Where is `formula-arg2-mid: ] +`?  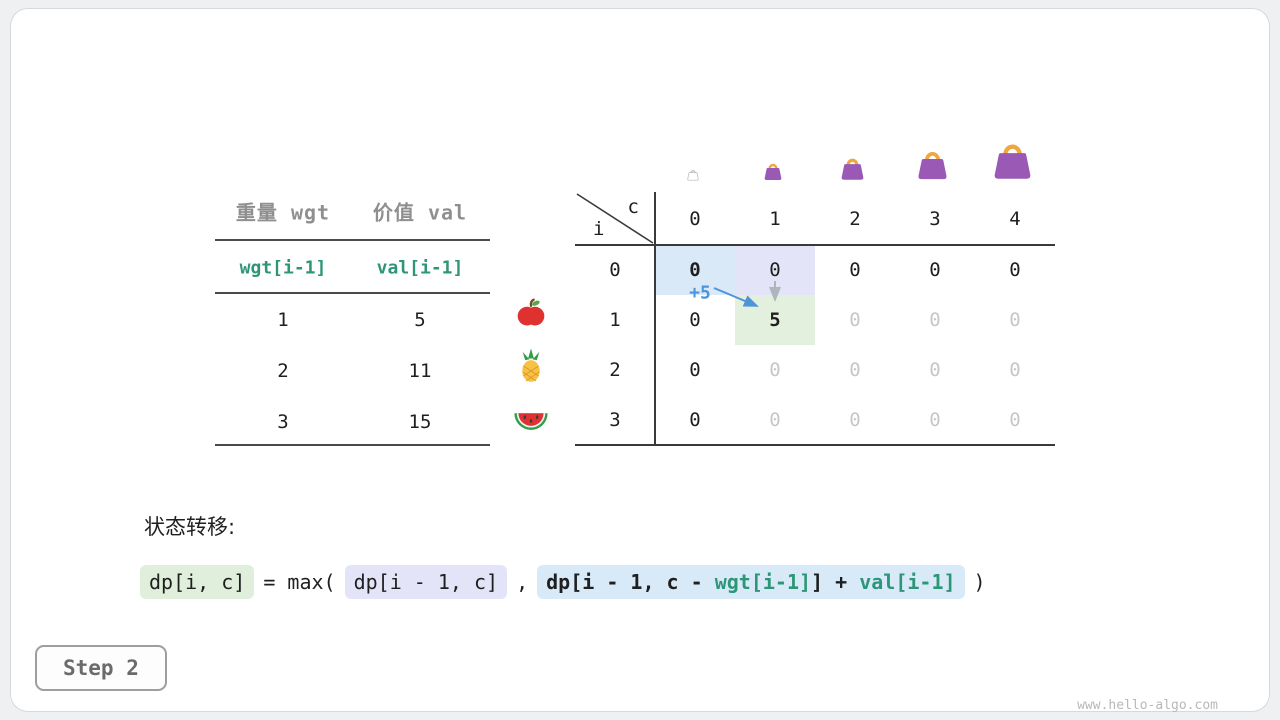
formula-arg2-mid: ] + is located at coordinates (835, 582).